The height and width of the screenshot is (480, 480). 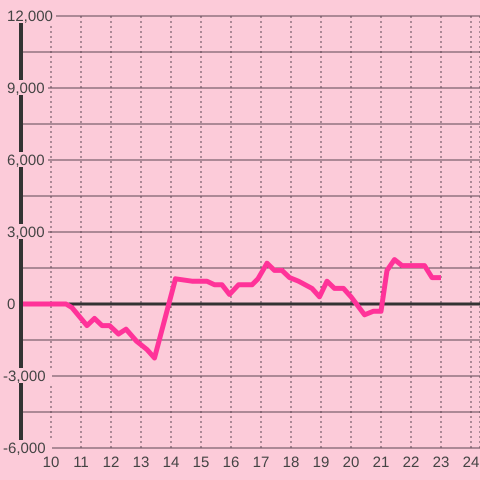 I want to click on x-tick-label: 18, so click(x=291, y=462).